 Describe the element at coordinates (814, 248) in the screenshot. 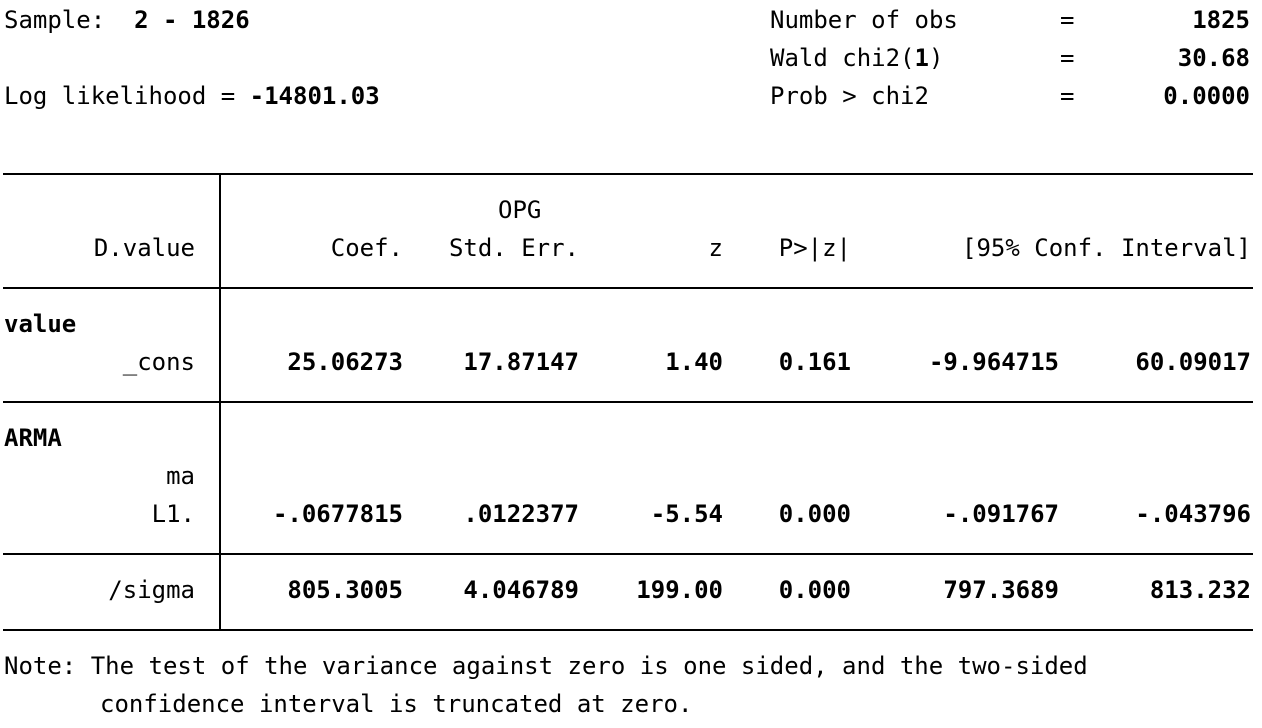

I see `header-p: P>|z|` at that location.